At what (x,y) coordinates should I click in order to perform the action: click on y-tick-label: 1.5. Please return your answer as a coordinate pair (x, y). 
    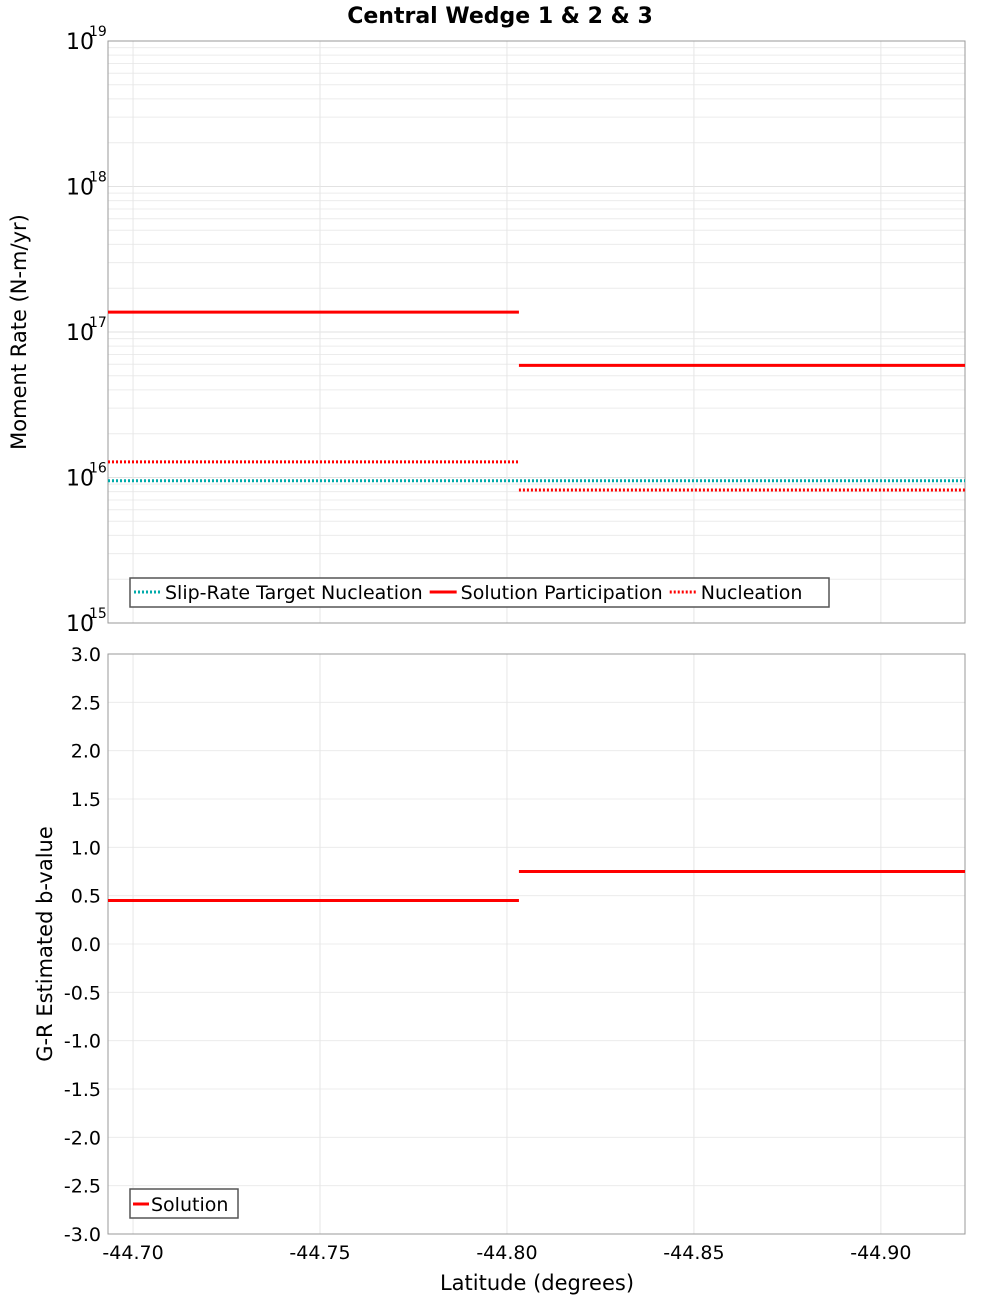
    Looking at the image, I should click on (86, 800).